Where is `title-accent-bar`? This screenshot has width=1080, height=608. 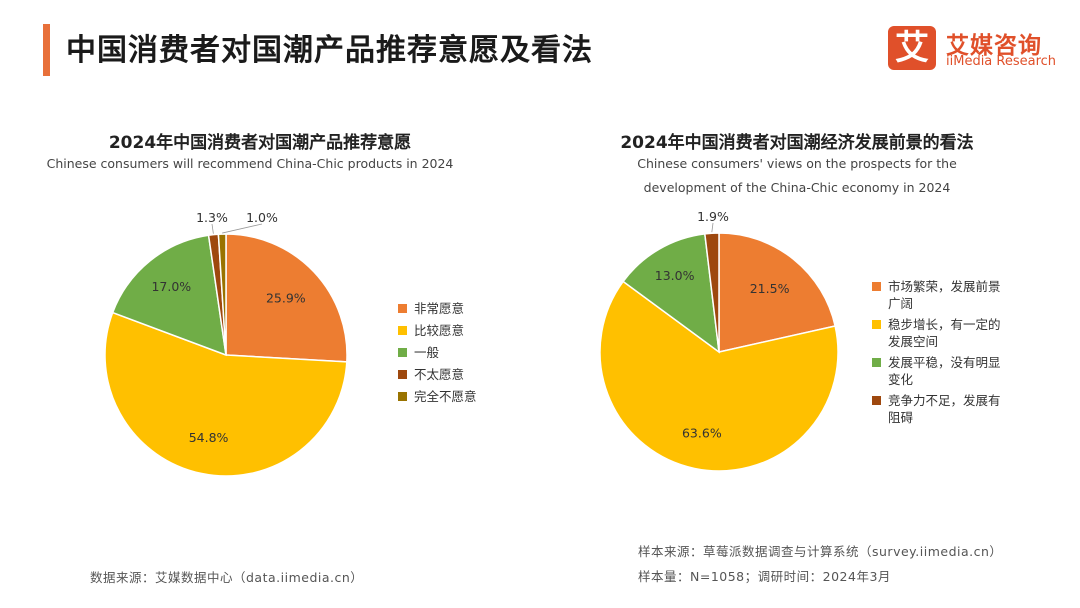 title-accent-bar is located at coordinates (46, 50).